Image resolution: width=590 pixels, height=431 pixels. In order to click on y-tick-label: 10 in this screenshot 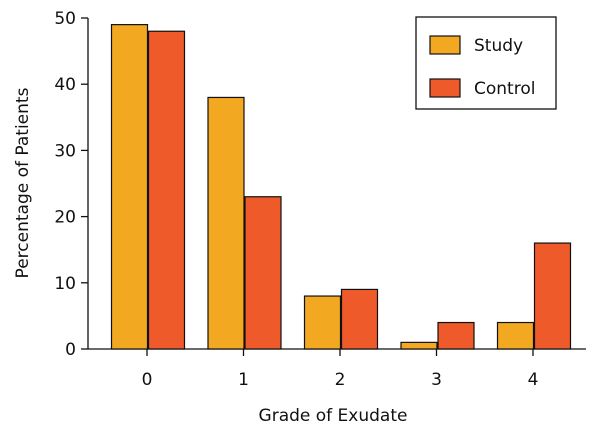, I will do `click(65, 284)`.